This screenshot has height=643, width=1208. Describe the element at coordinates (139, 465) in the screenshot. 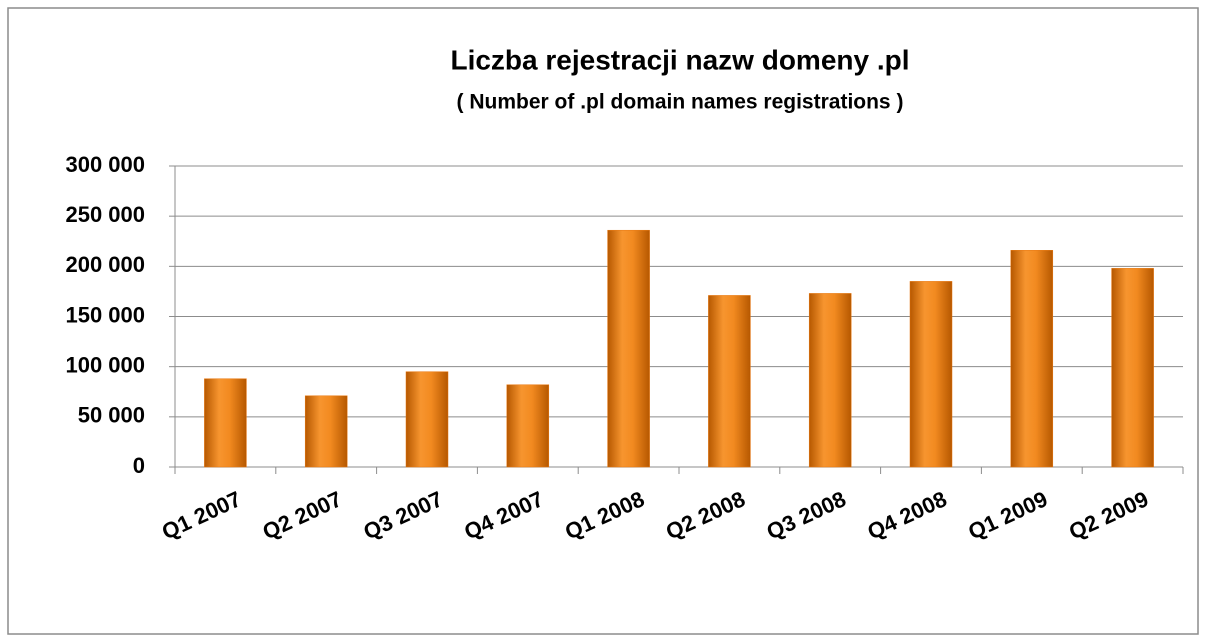

I see `y-tick-label: 0` at that location.